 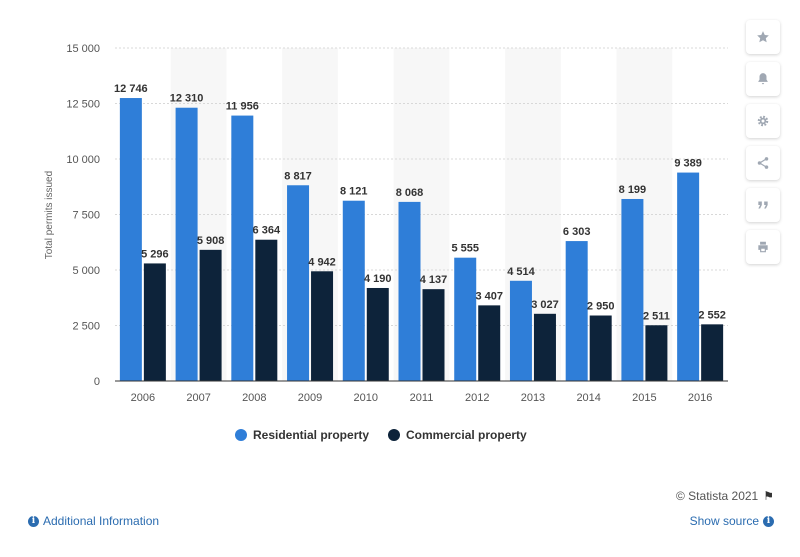 I want to click on data-label: 11 956, so click(x=242, y=107).